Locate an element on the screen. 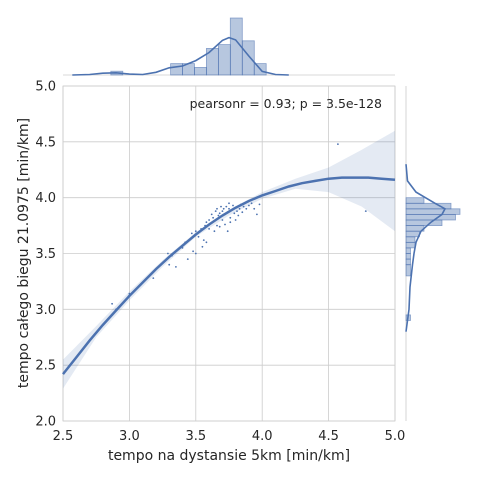 The width and height of the screenshot is (480, 480). marginal-x-histogram is located at coordinates (188, 46).